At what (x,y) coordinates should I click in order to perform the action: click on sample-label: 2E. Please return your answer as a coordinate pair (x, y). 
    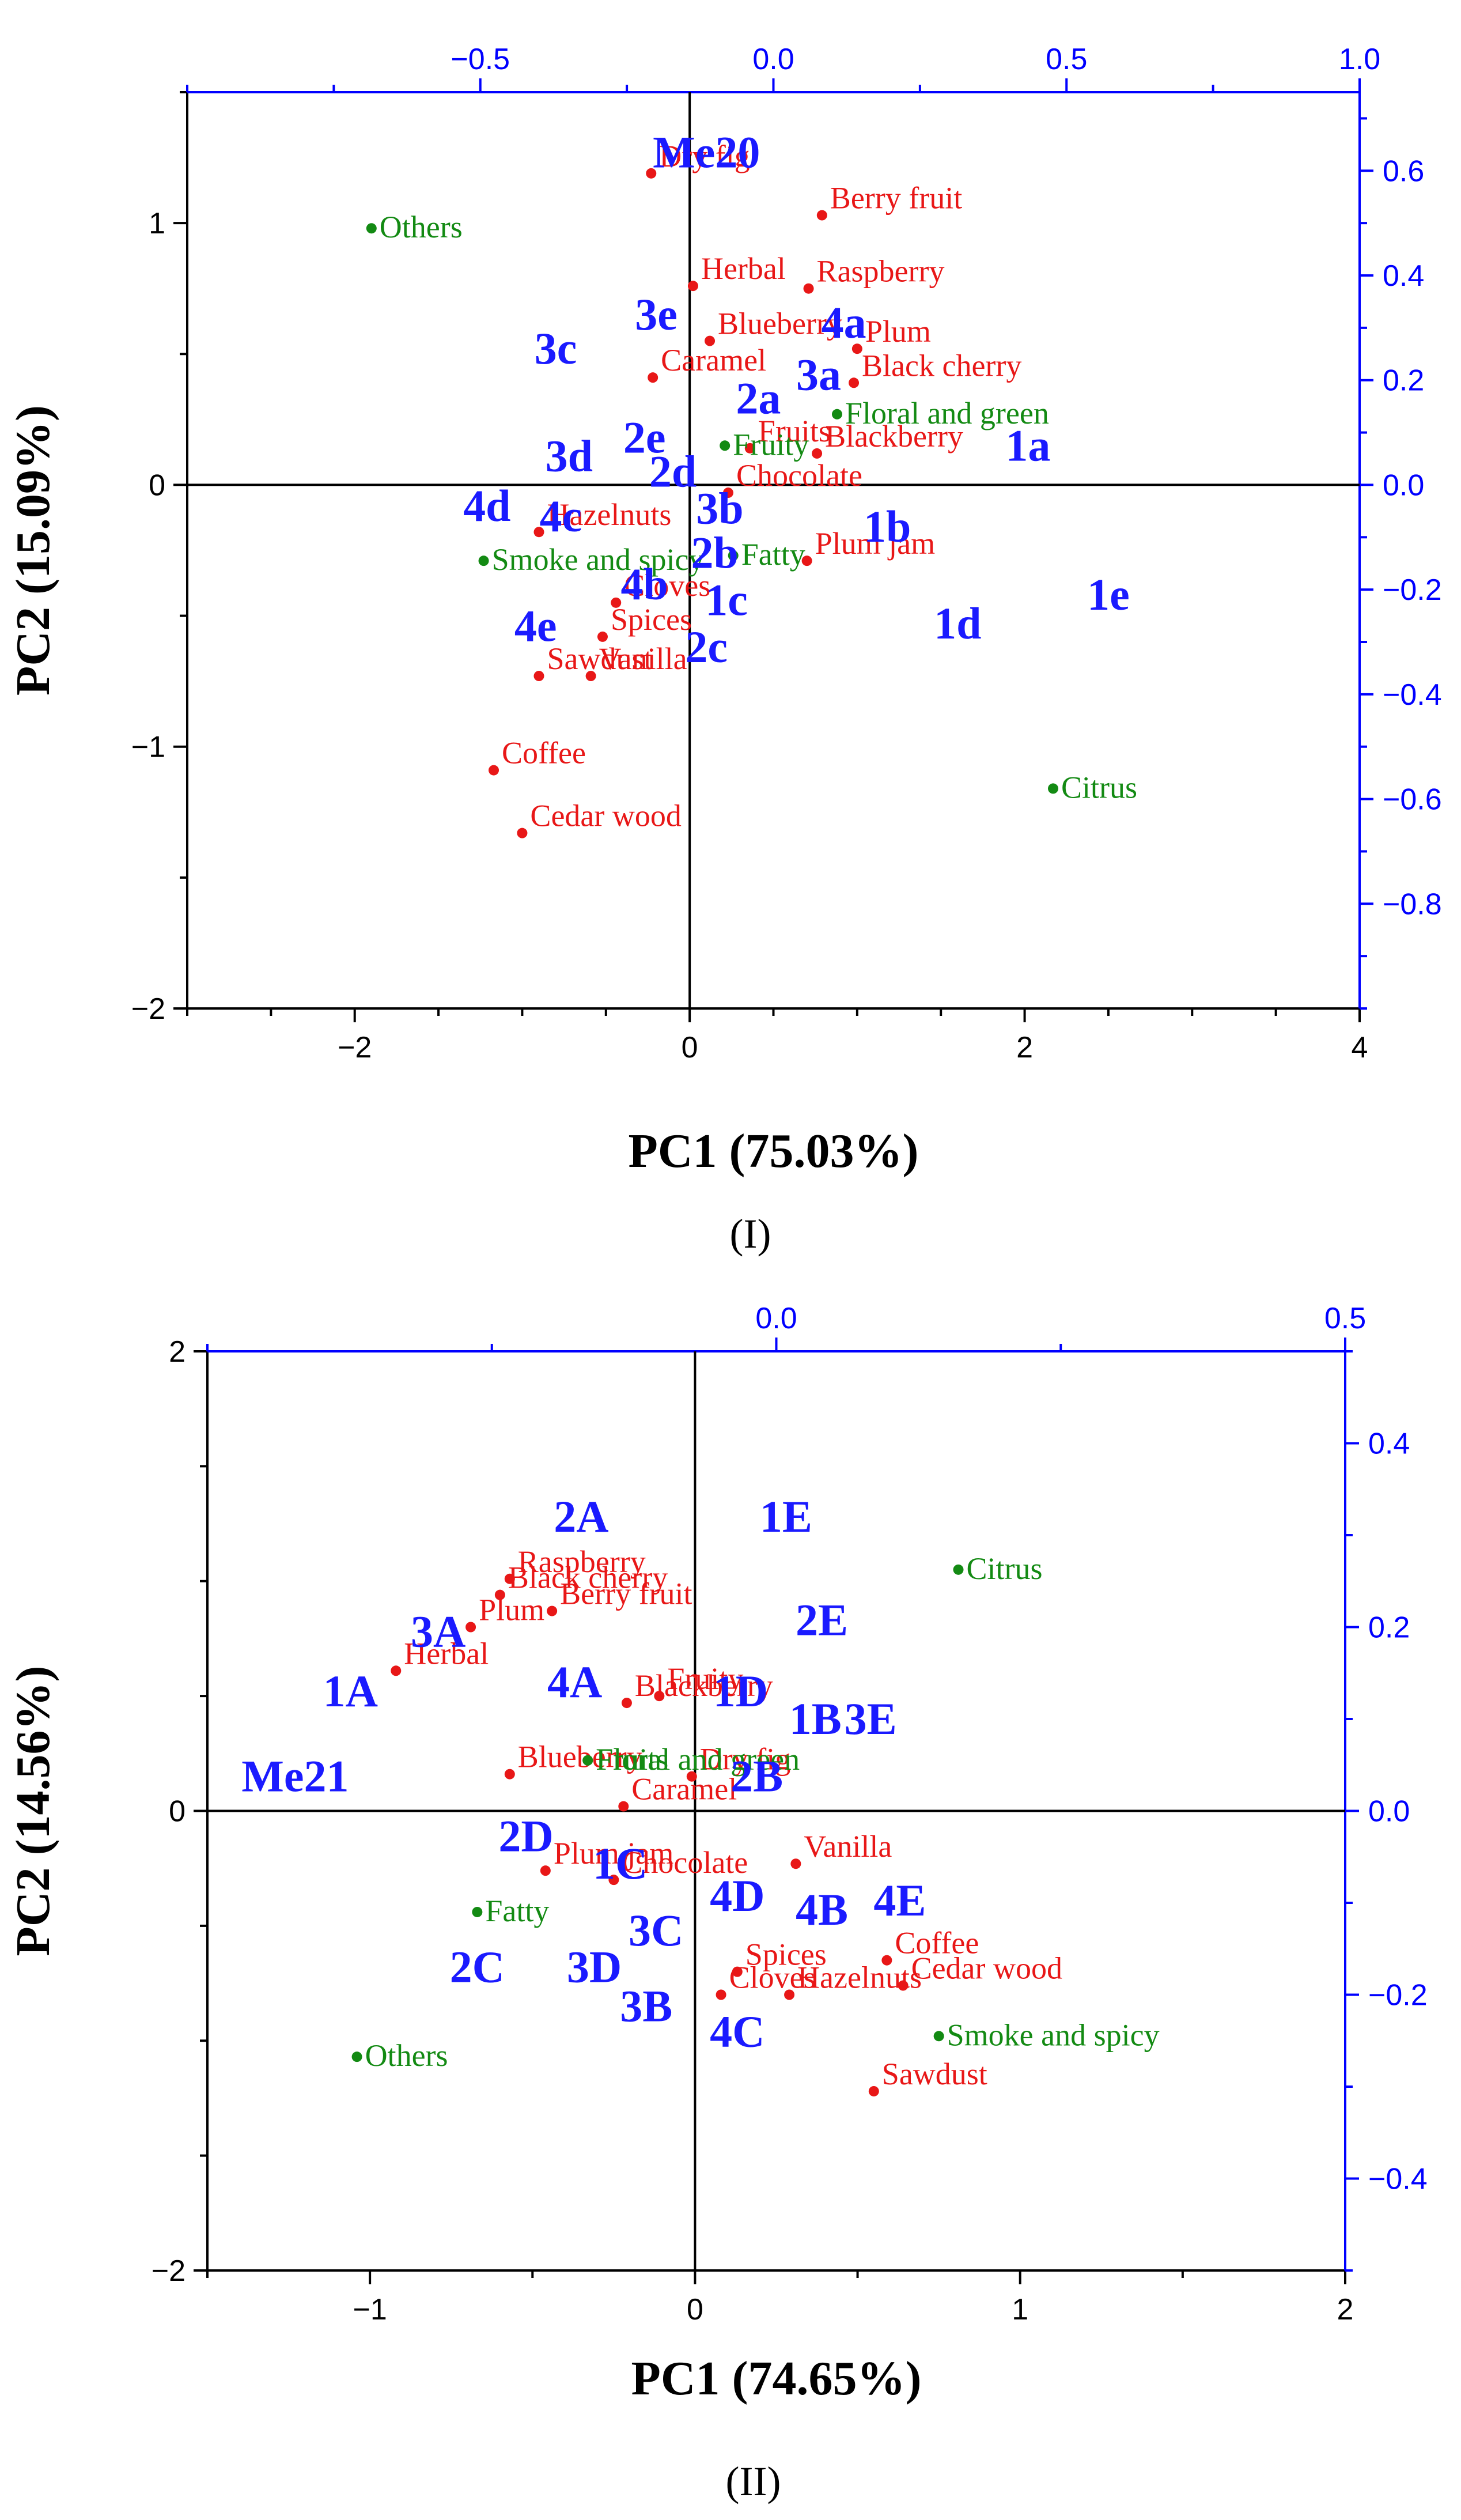
    Looking at the image, I should click on (822, 1620).